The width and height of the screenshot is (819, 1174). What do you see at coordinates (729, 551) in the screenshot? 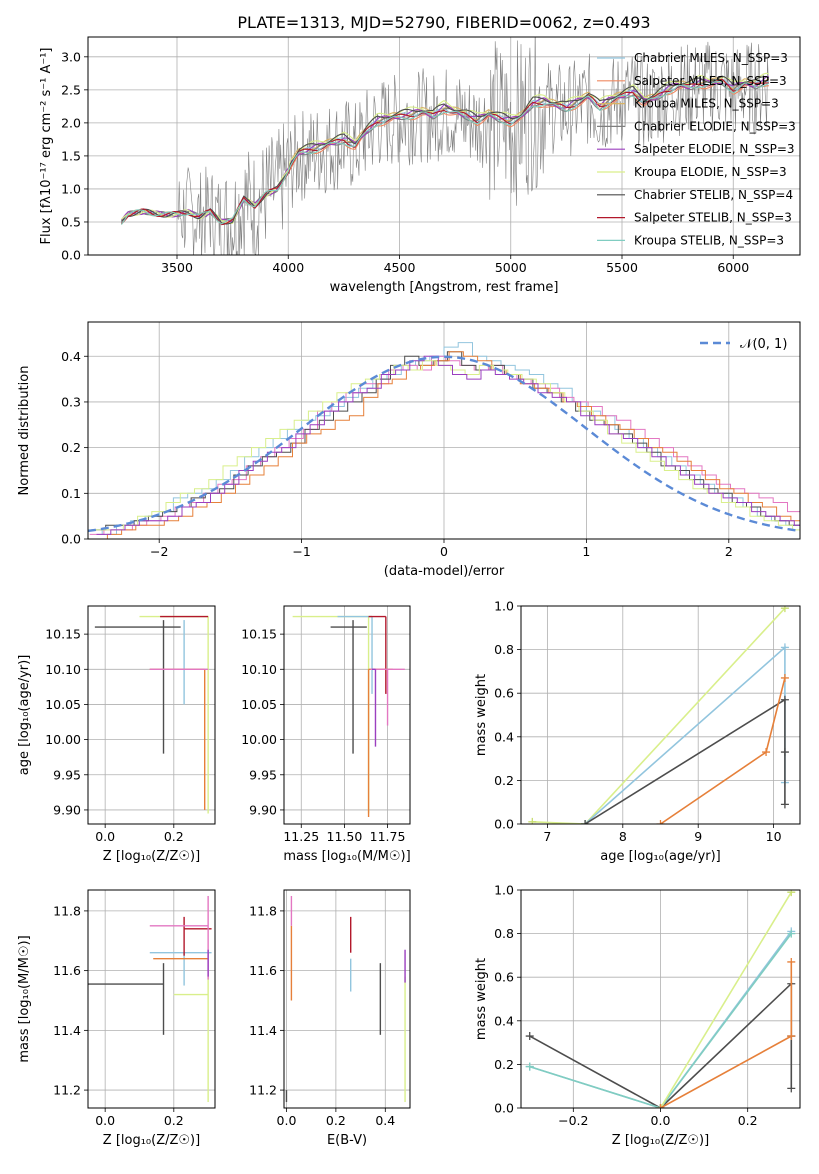
I see `residuals-xtick-label: 2` at bounding box center [729, 551].